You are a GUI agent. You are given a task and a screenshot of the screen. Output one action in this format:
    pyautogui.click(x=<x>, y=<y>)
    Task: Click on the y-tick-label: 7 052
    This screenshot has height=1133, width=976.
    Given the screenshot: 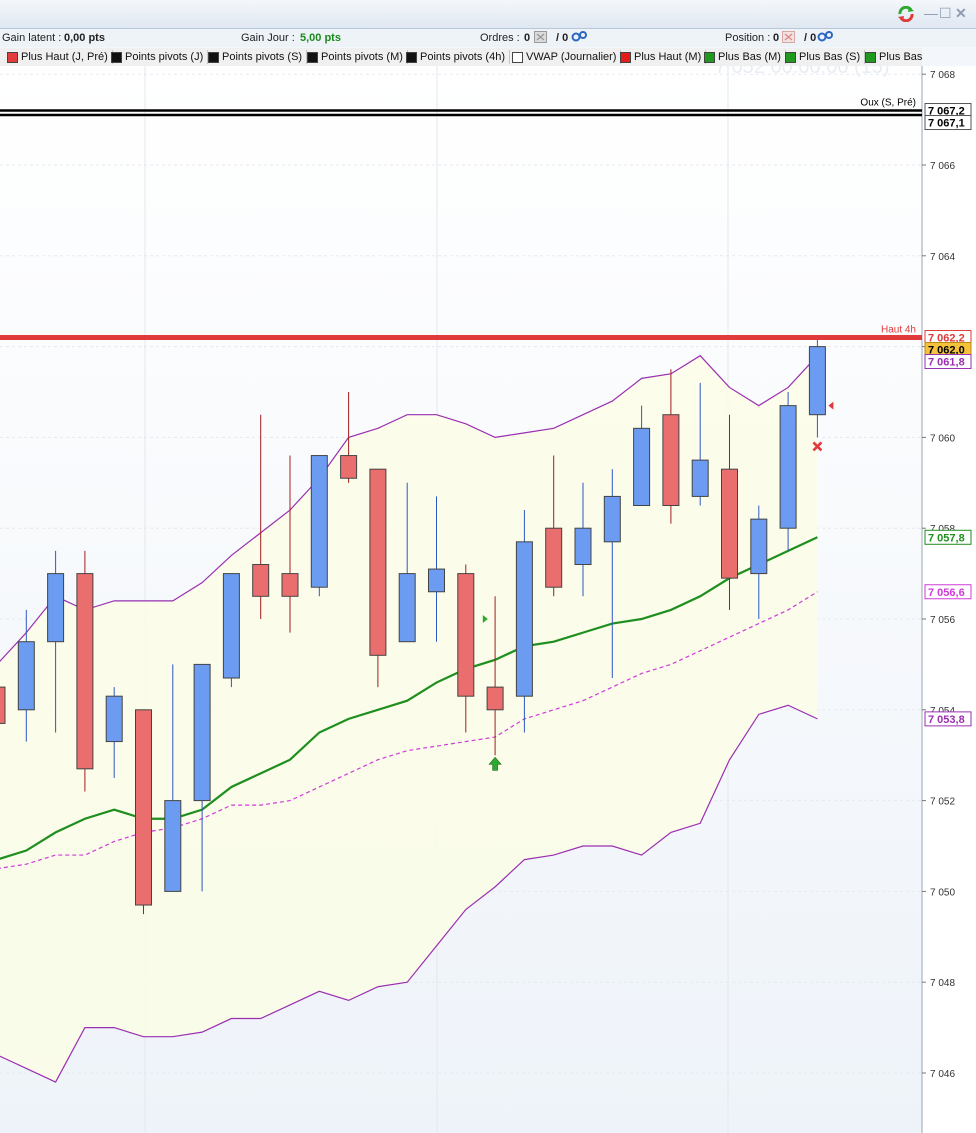 What is the action you would take?
    pyautogui.click(x=942, y=802)
    